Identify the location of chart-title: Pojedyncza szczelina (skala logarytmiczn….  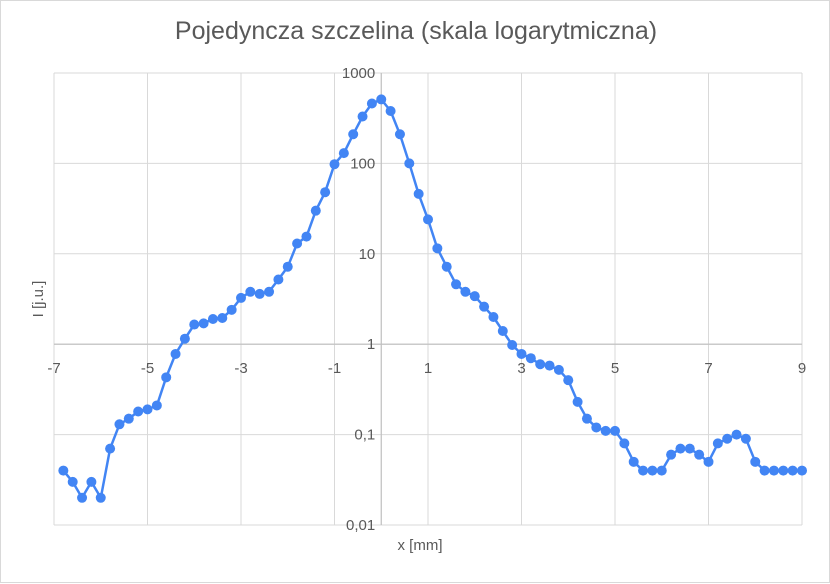
(416, 31).